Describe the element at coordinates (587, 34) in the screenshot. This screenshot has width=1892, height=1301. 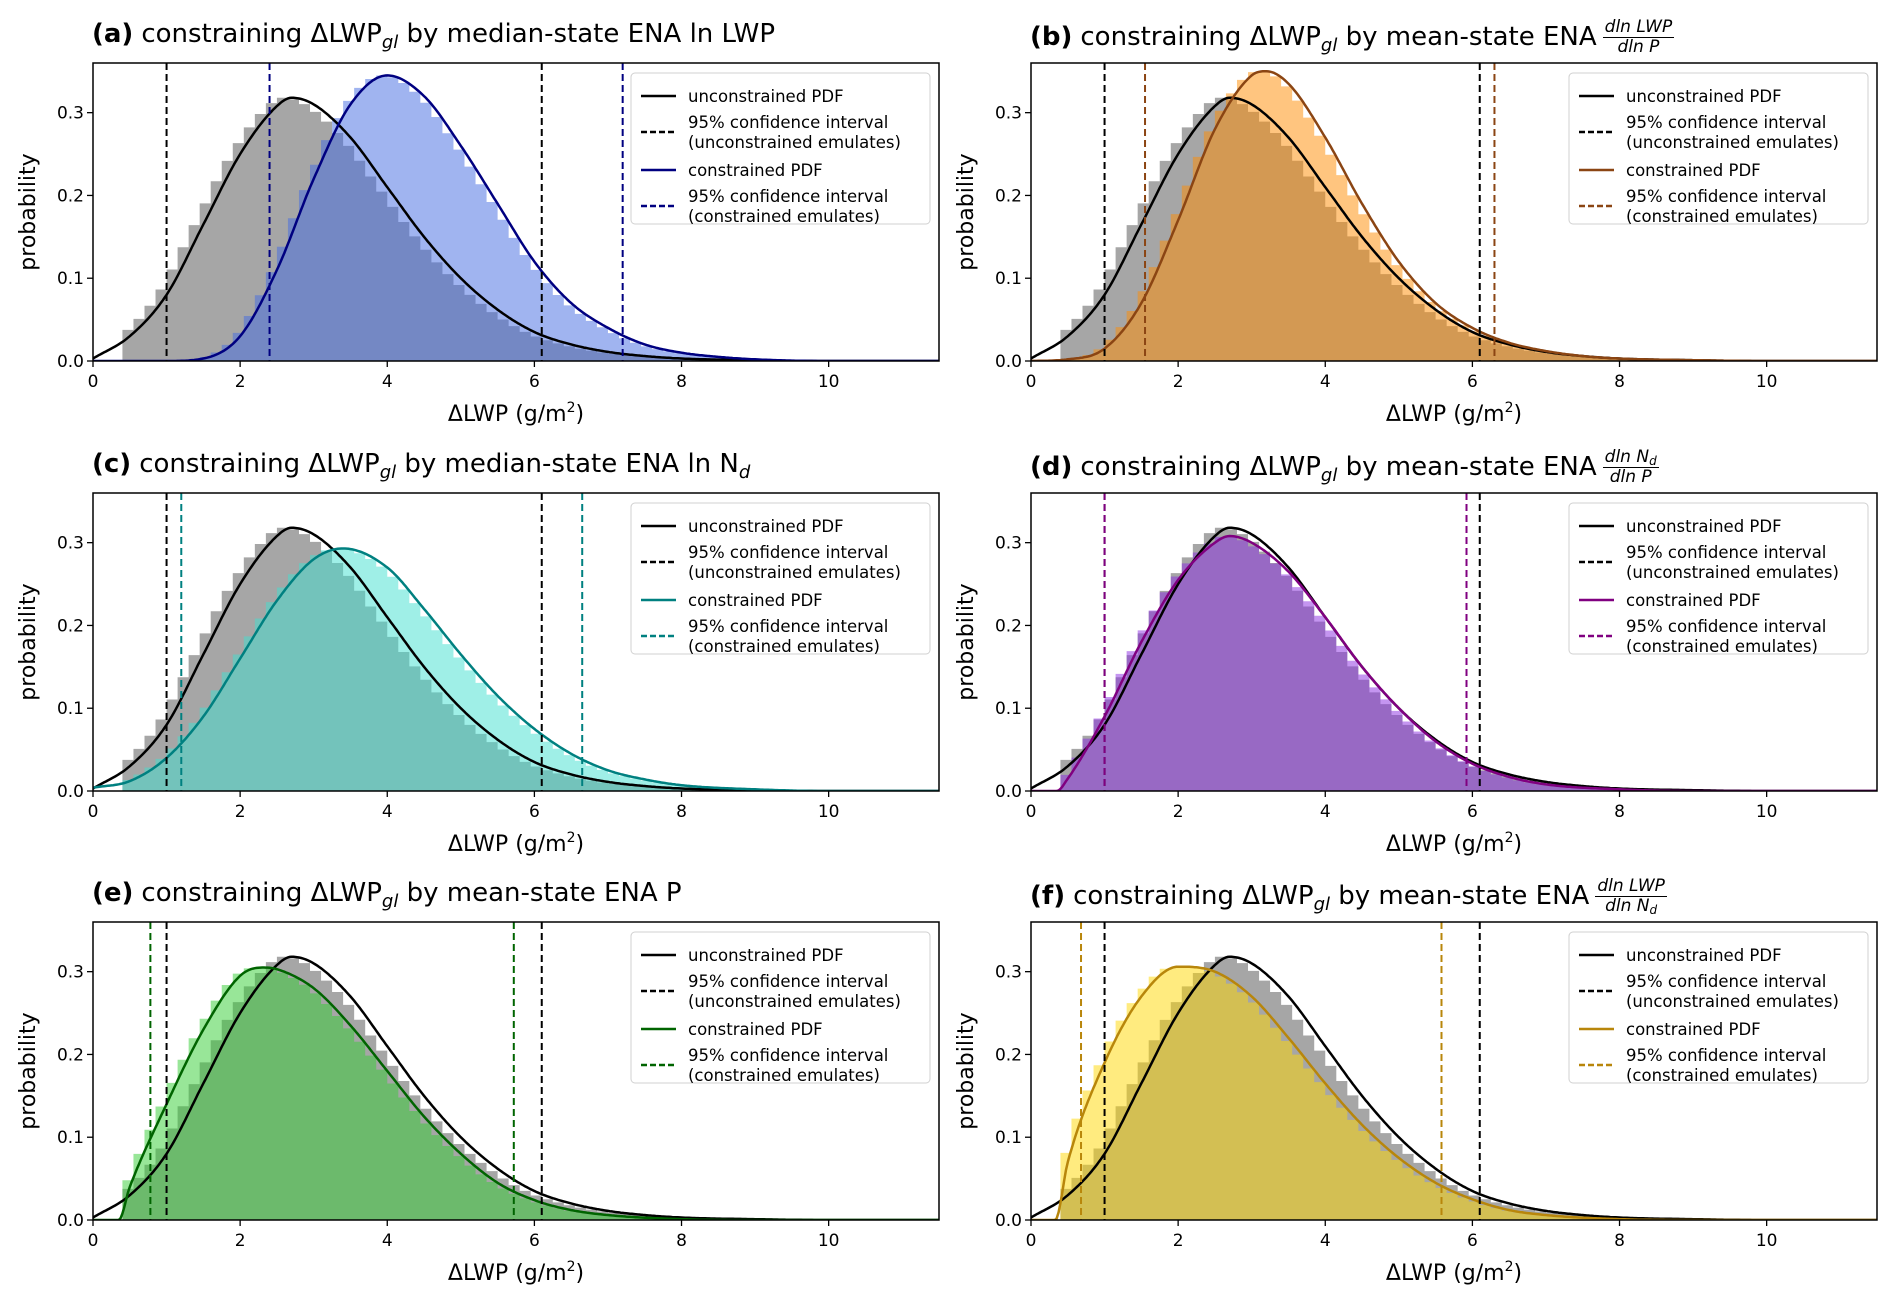
I see `title-post: by median-state ENA ln LWP` at that location.